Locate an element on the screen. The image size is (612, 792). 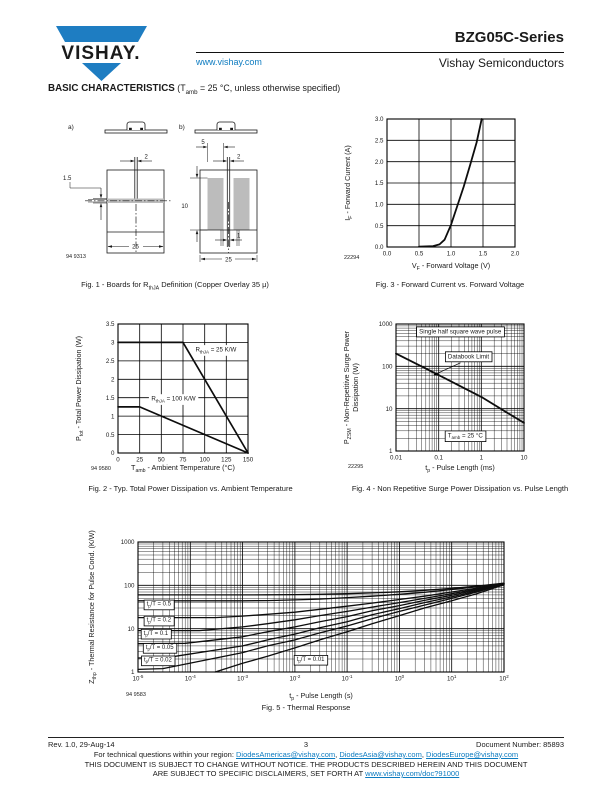
header-rule is located at coordinates (380, 53).